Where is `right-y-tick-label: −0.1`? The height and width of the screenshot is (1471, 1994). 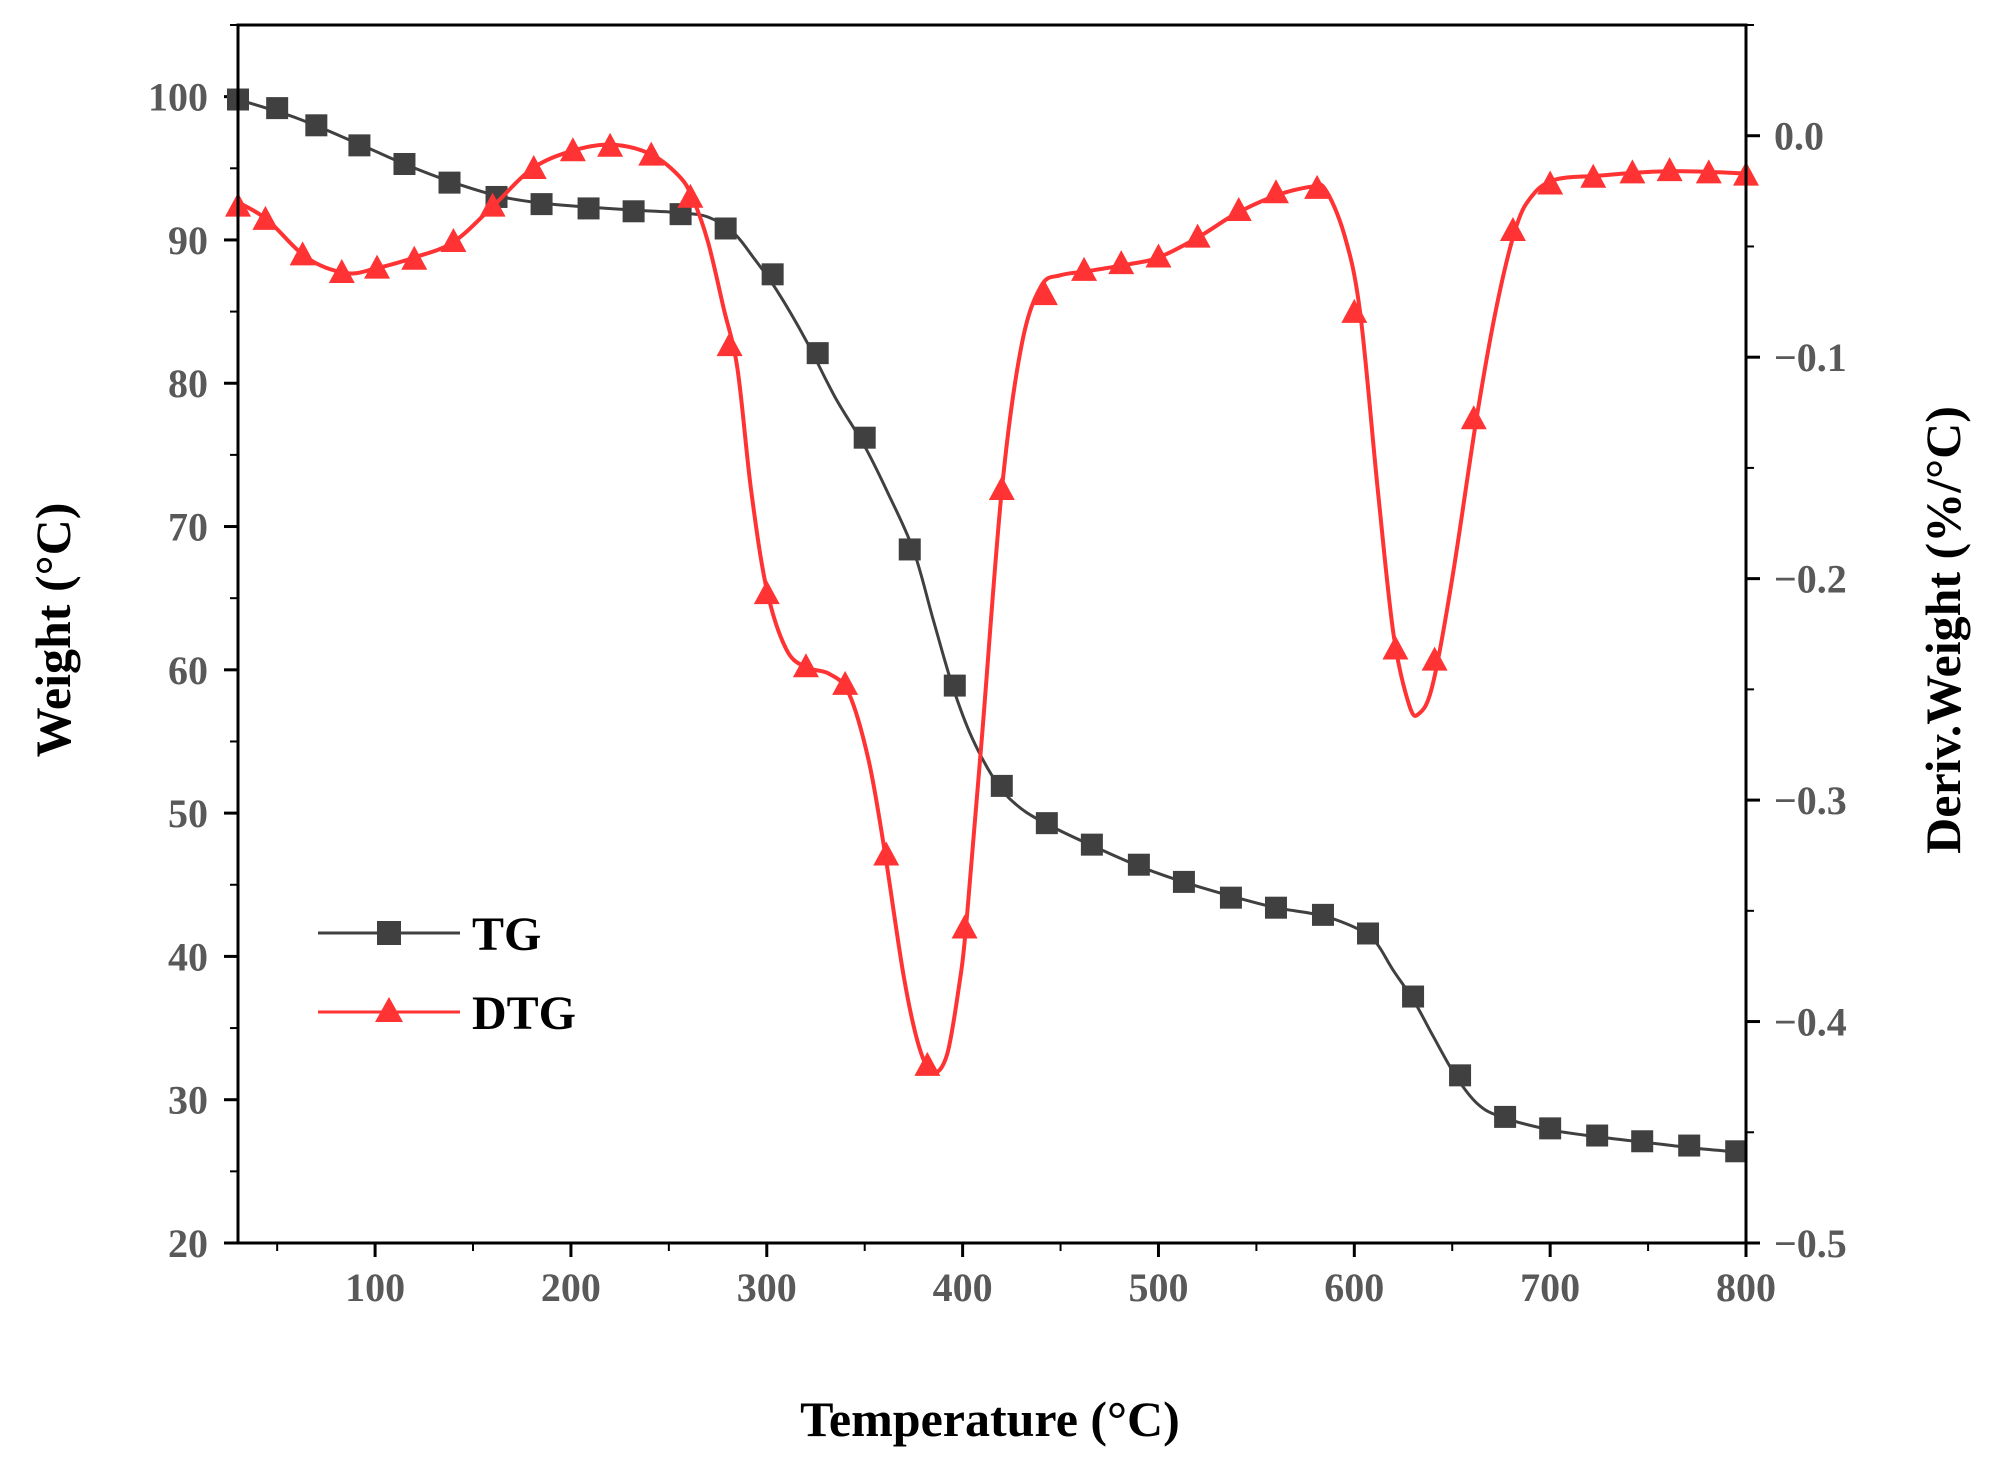
right-y-tick-label: −0.1 is located at coordinates (1810, 357).